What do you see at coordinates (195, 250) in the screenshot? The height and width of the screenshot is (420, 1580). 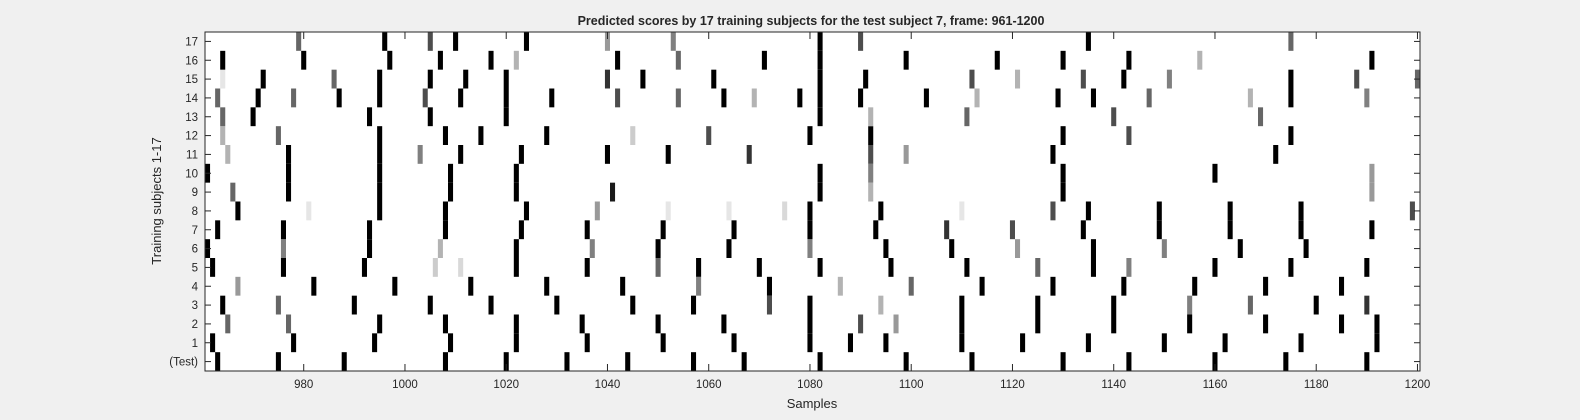 I see `y-tick-label: 6` at bounding box center [195, 250].